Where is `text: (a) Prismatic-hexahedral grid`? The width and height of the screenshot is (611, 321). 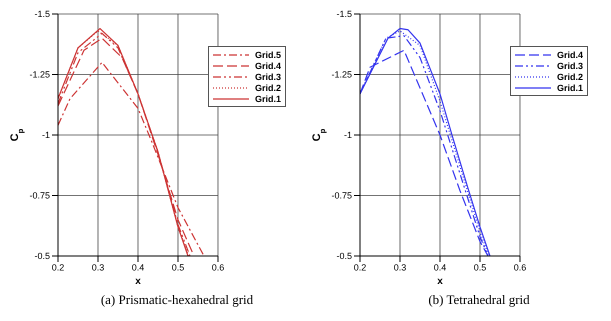 text: (a) Prismatic-hexahedral grid is located at coordinates (177, 300).